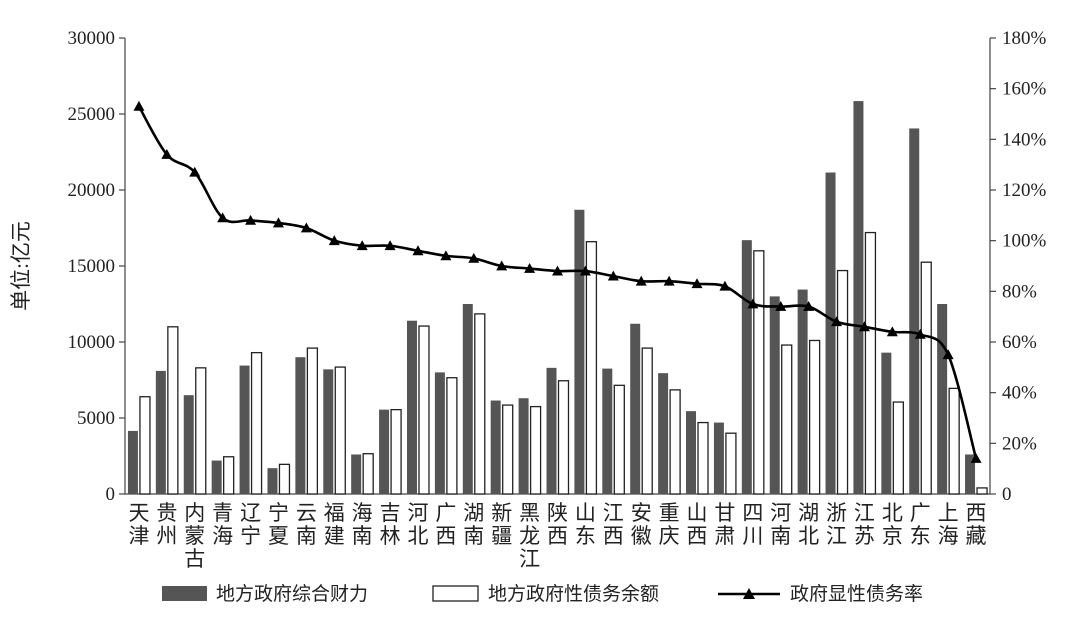  Describe the element at coordinates (573, 594) in the screenshot. I see `legend-label-debt-balance: 地方政府性债务余额` at that location.